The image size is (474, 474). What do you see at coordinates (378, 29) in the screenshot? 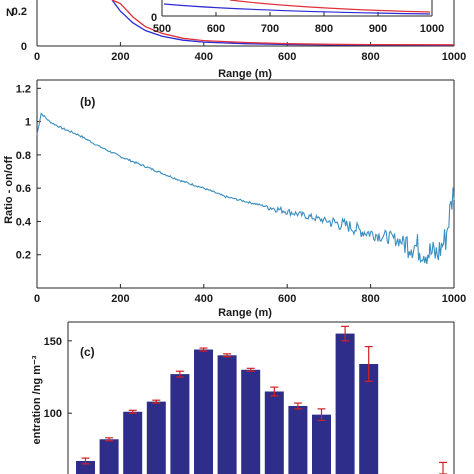
I see `inset-xtick-label: 900` at bounding box center [378, 29].